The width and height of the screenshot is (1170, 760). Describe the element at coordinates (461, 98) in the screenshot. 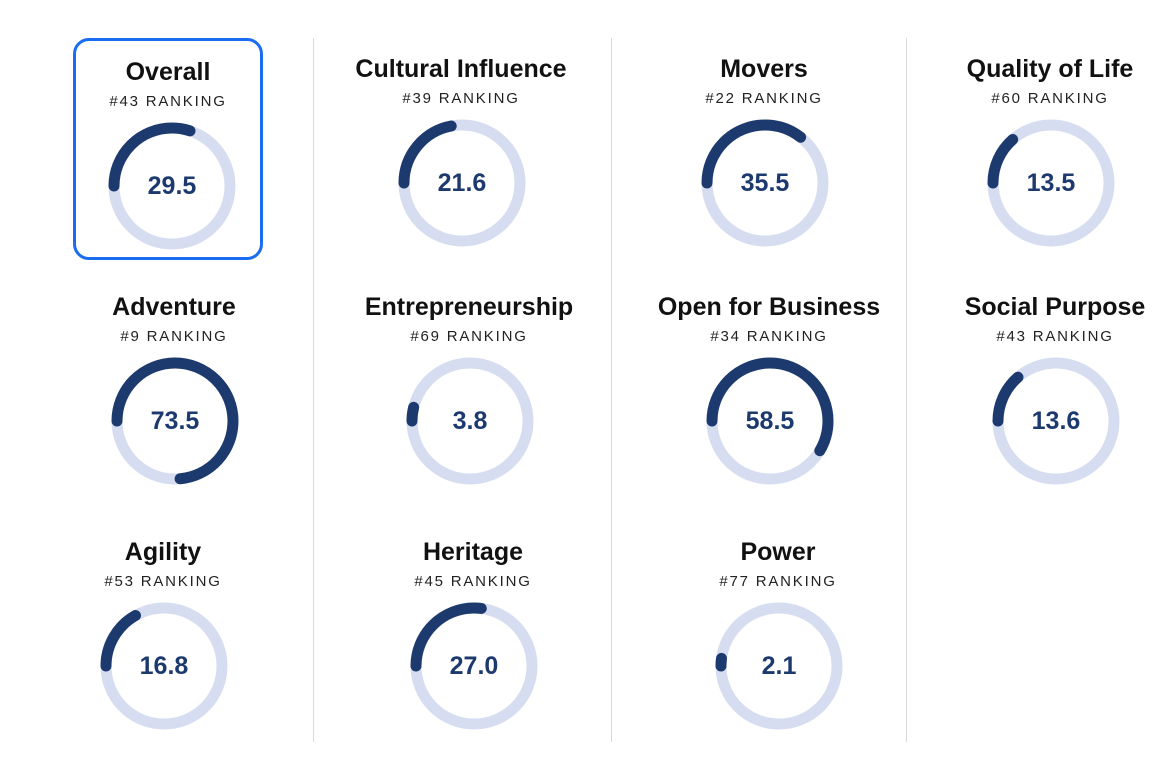

I see `metric-ranking: #39 RANKING` at that location.